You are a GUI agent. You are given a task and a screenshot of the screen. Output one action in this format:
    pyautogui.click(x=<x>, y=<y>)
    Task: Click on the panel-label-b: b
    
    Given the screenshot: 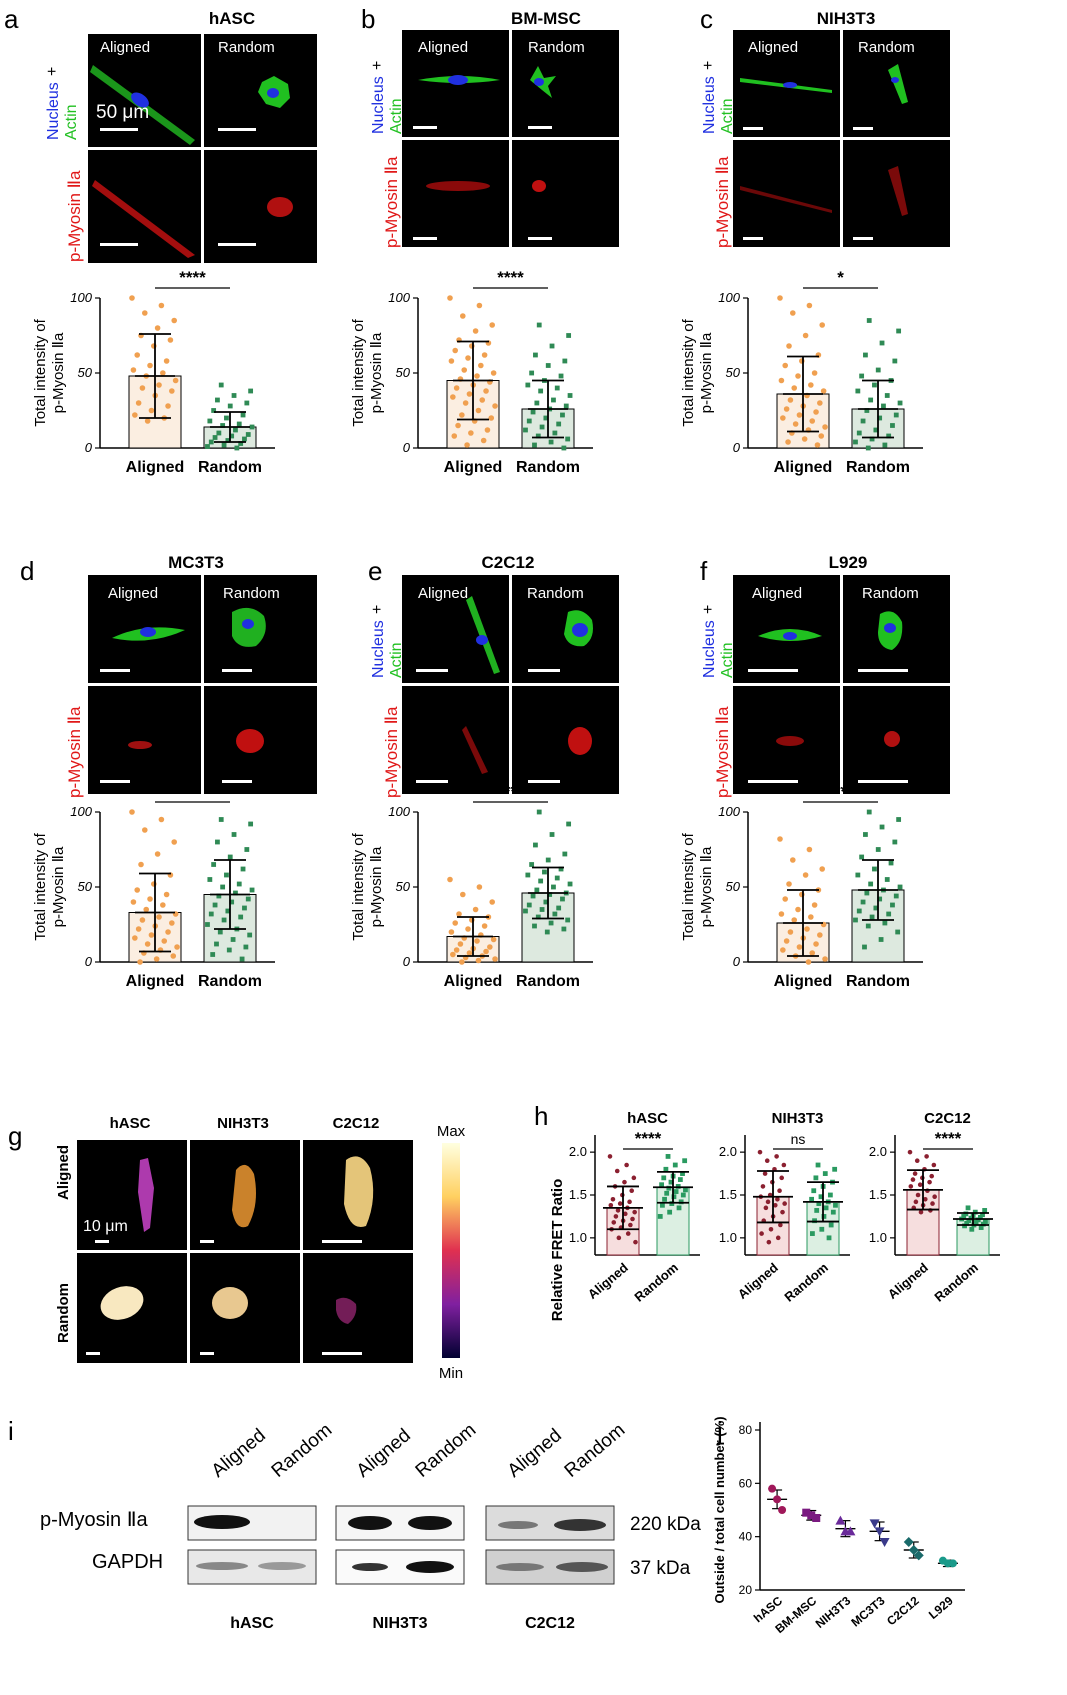 What is the action you would take?
    pyautogui.click(x=368, y=19)
    